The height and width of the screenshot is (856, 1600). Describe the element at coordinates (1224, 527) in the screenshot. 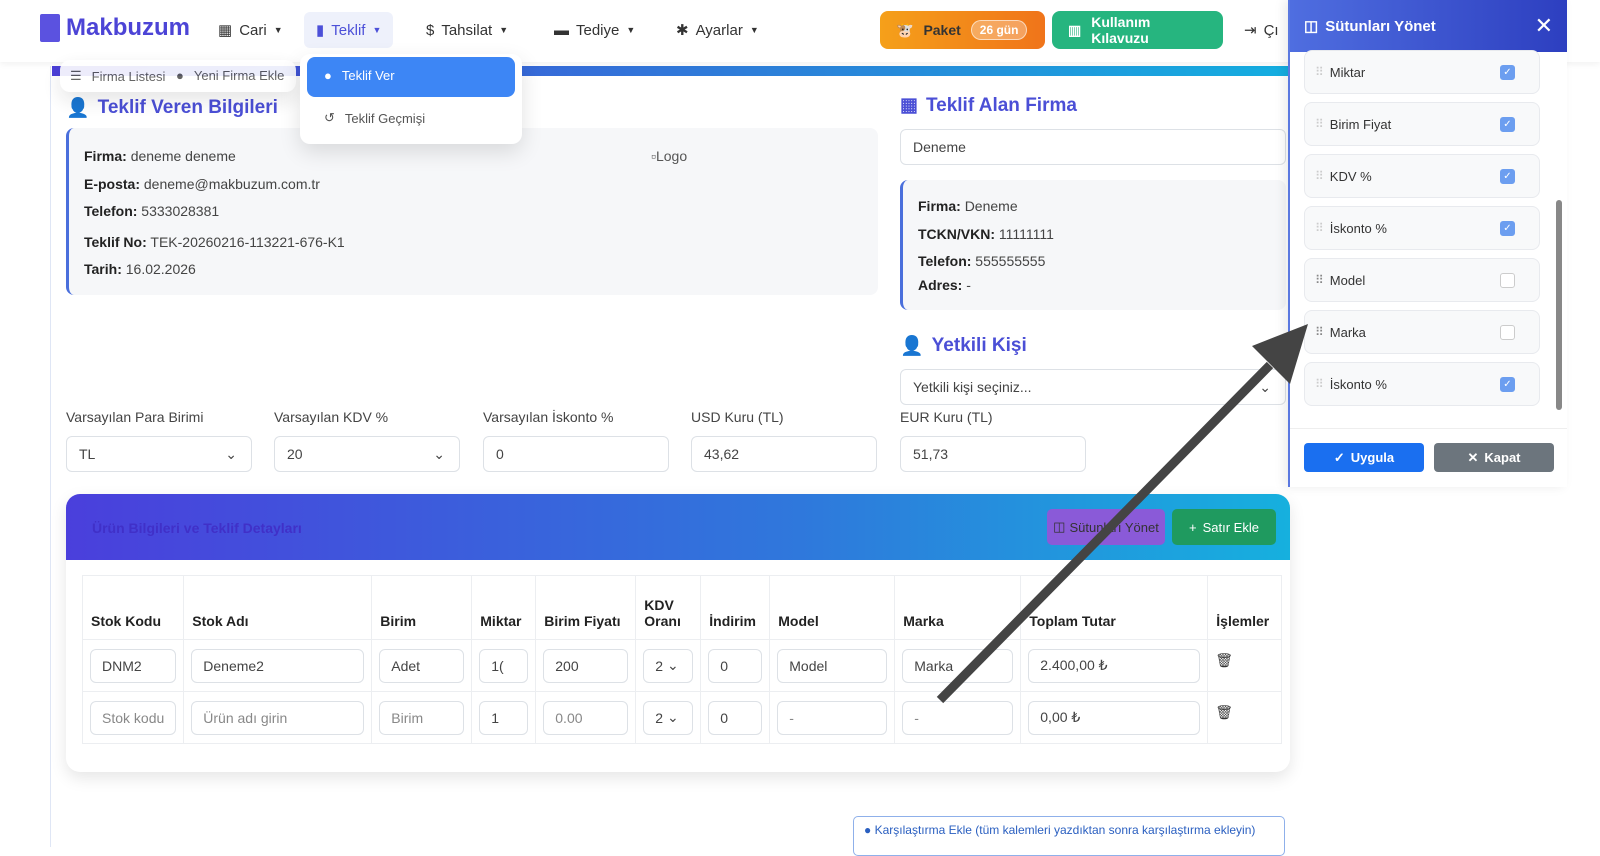

I see `add-row-button: + Satır Ekle` at that location.